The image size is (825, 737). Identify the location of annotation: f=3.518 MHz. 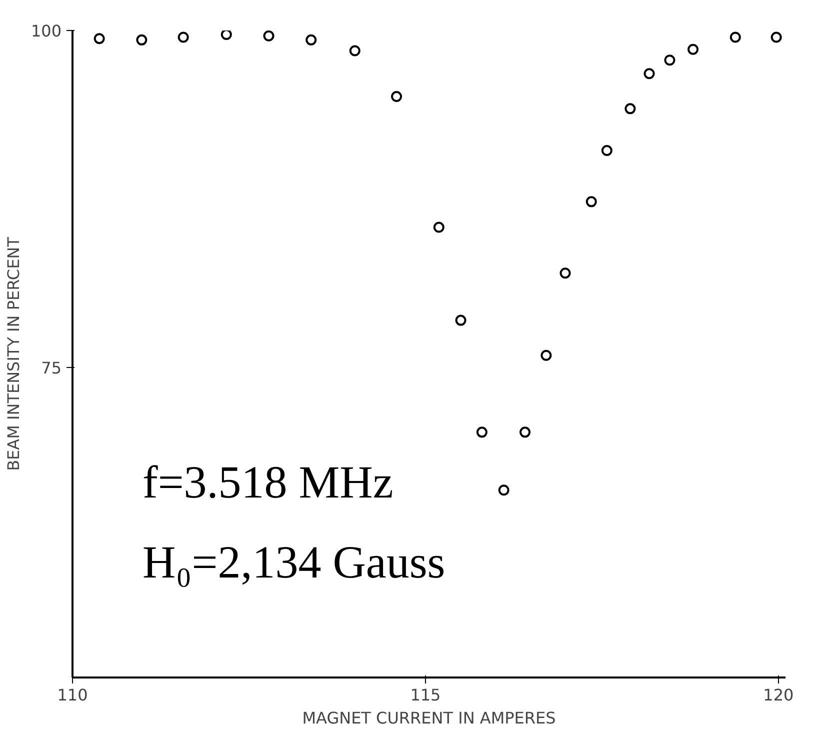
(268, 482).